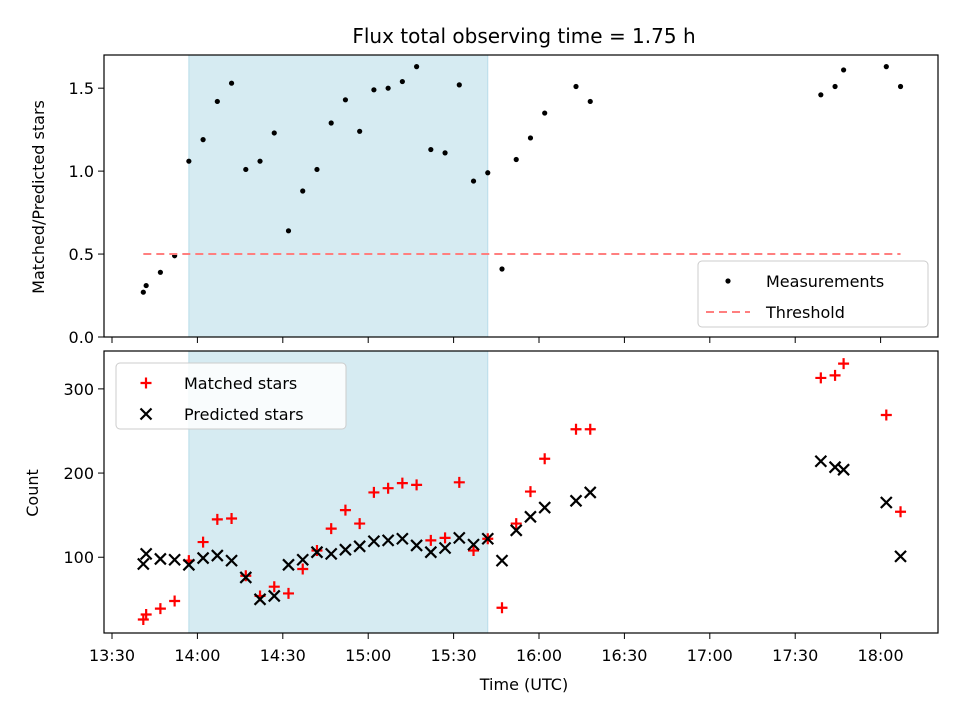  I want to click on y-tick-label: 200, so click(78, 473).